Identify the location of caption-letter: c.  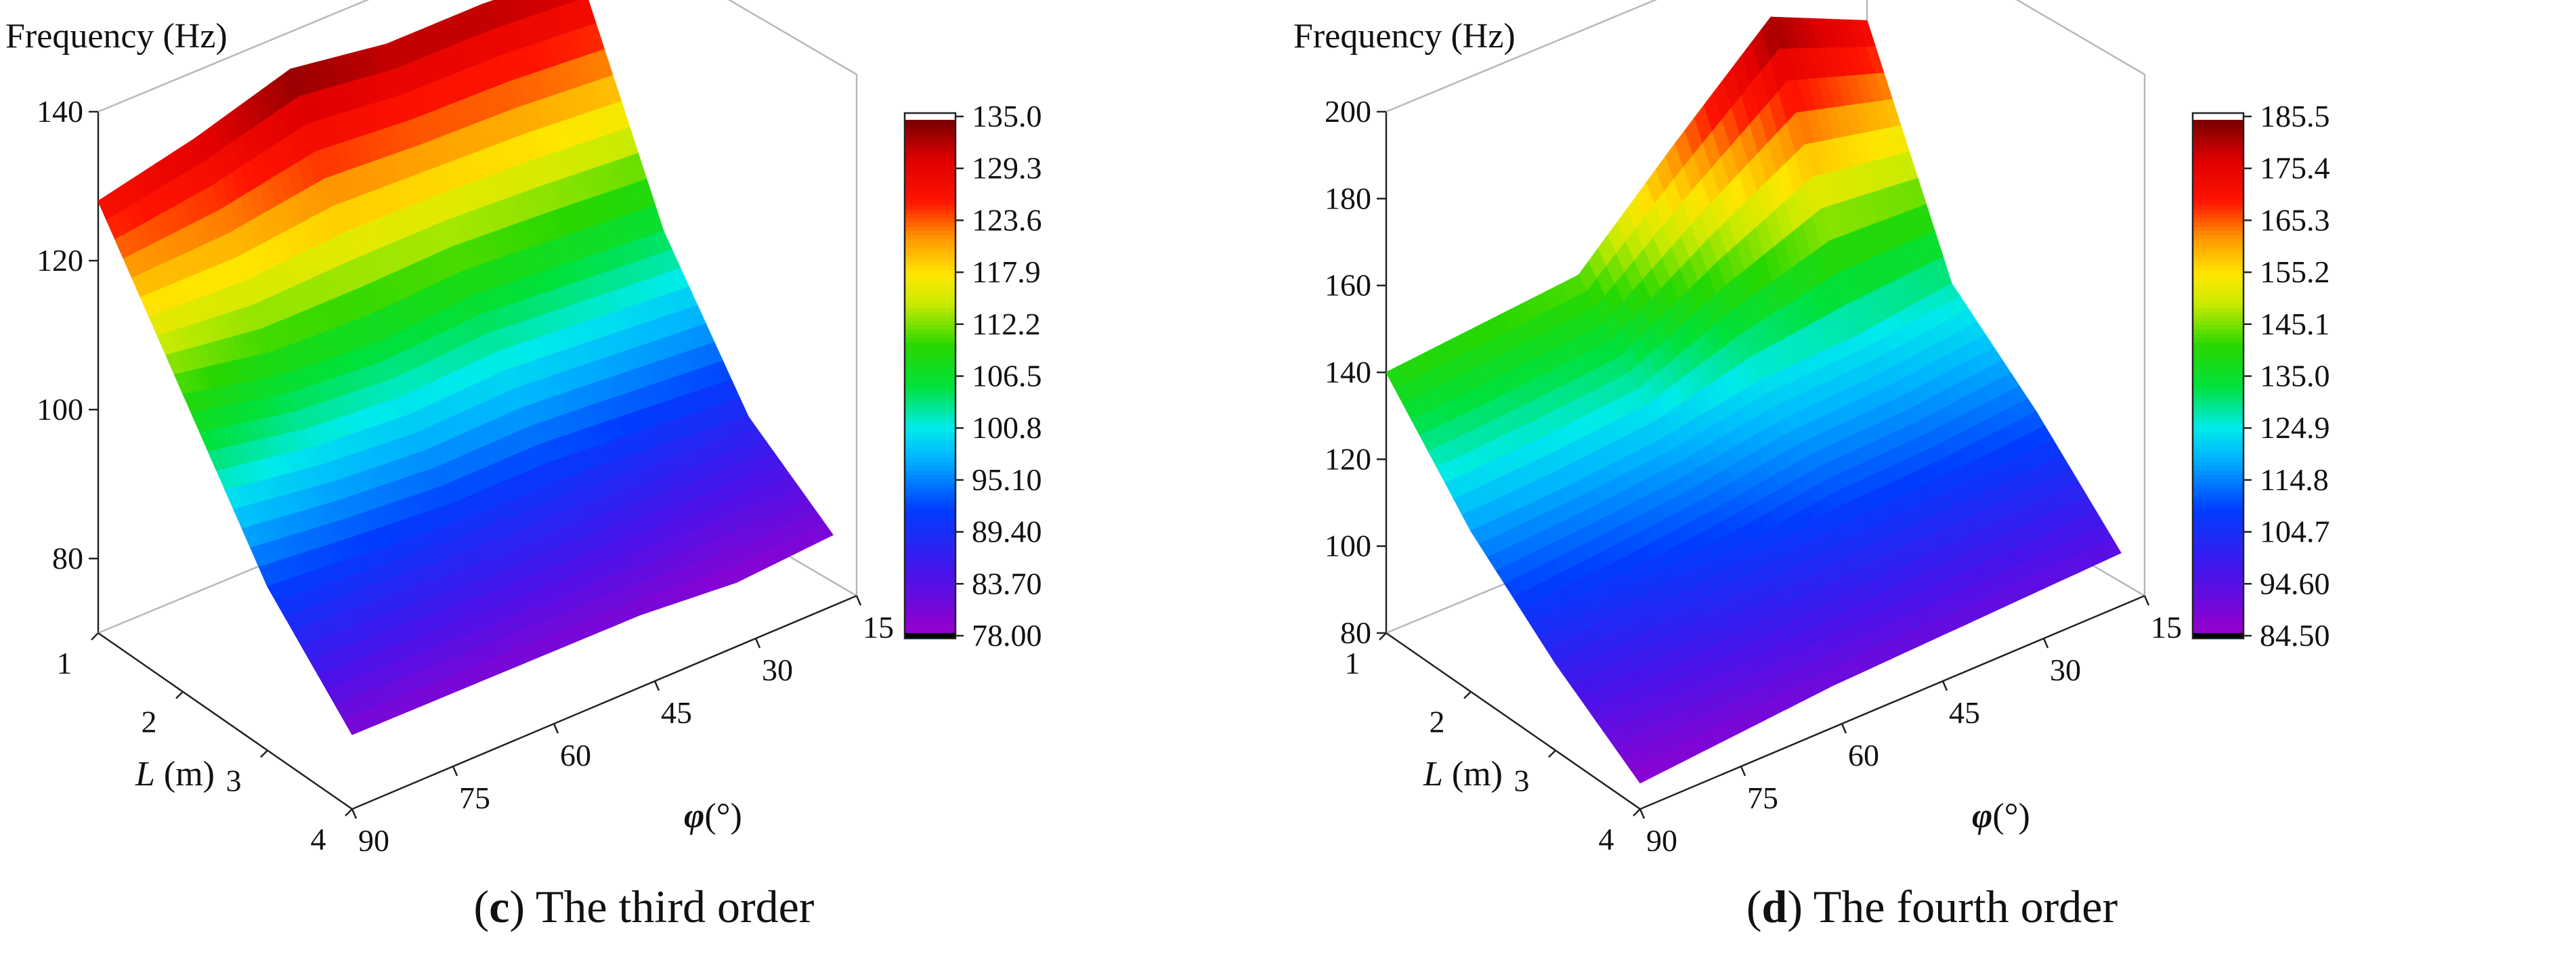
(499, 906).